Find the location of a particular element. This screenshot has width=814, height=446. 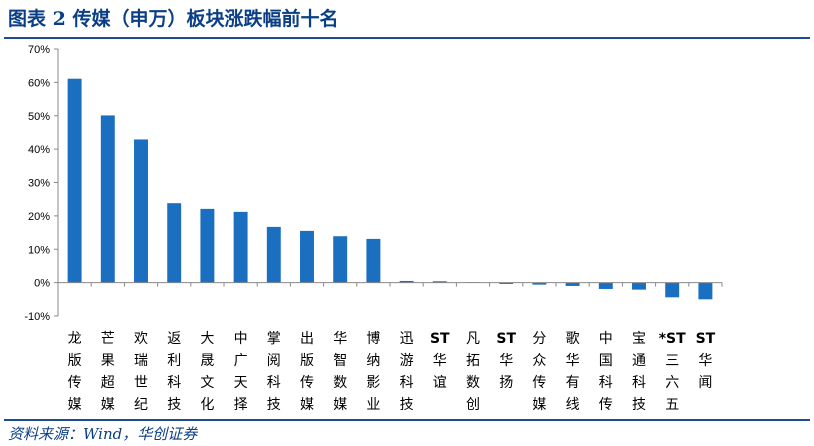

category-label-line: 创 is located at coordinates (473, 405).